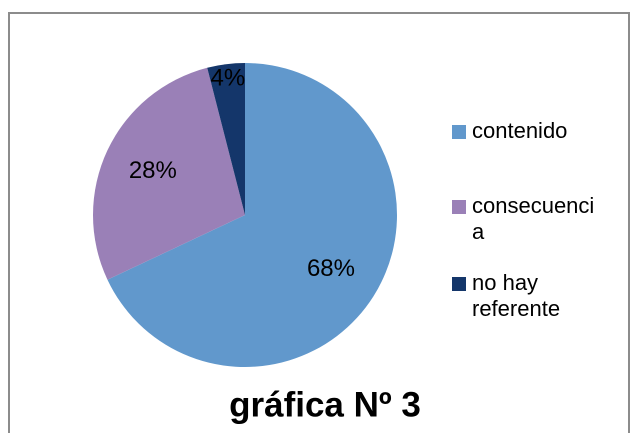  What do you see at coordinates (228, 78) in the screenshot?
I see `data-label: 4%` at bounding box center [228, 78].